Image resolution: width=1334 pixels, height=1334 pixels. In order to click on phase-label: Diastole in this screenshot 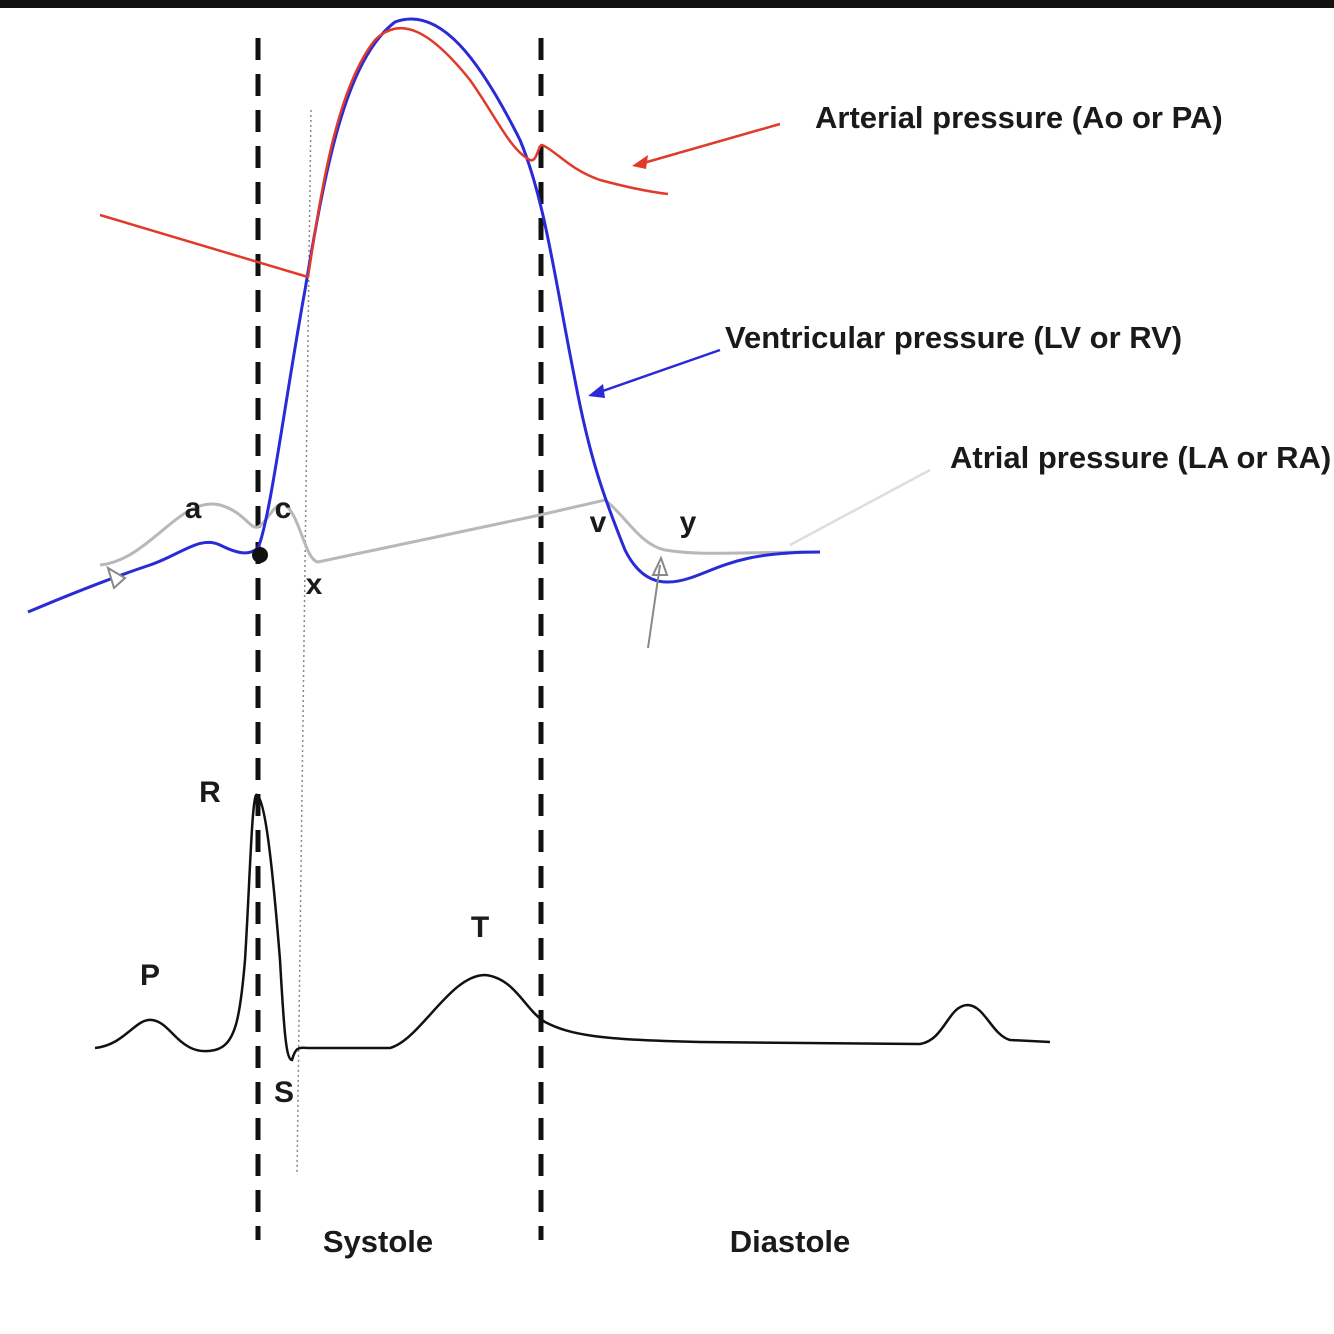, I will do `click(790, 1241)`.